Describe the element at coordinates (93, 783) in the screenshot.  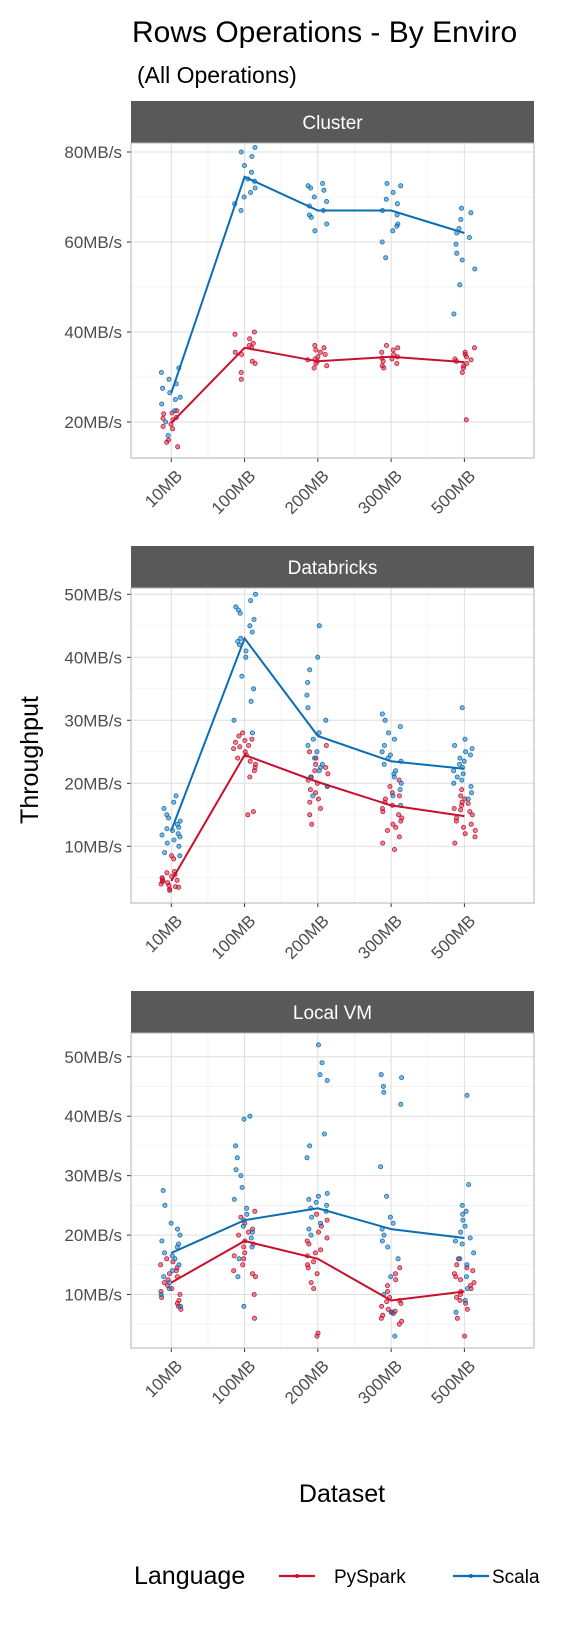
I see `y-tick-label: 20MB/s` at that location.